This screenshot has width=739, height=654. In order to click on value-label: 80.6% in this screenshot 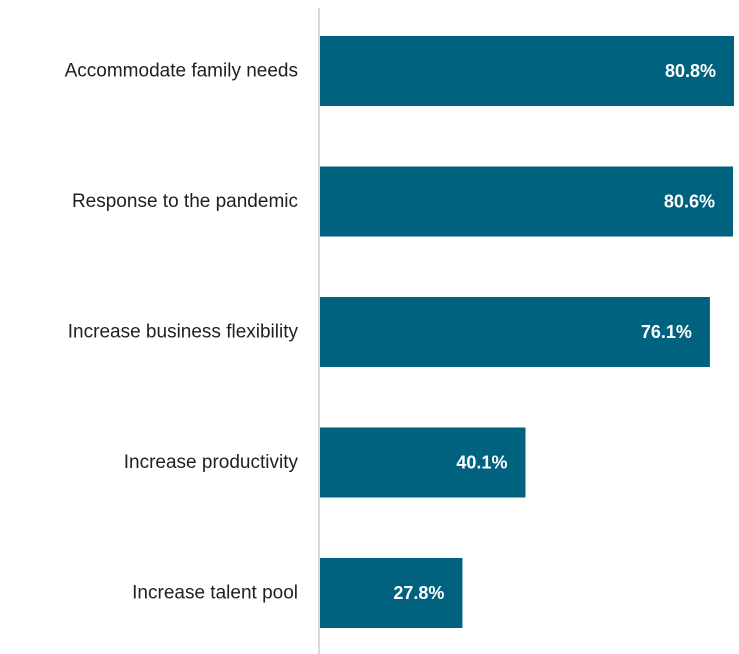, I will do `click(689, 202)`.